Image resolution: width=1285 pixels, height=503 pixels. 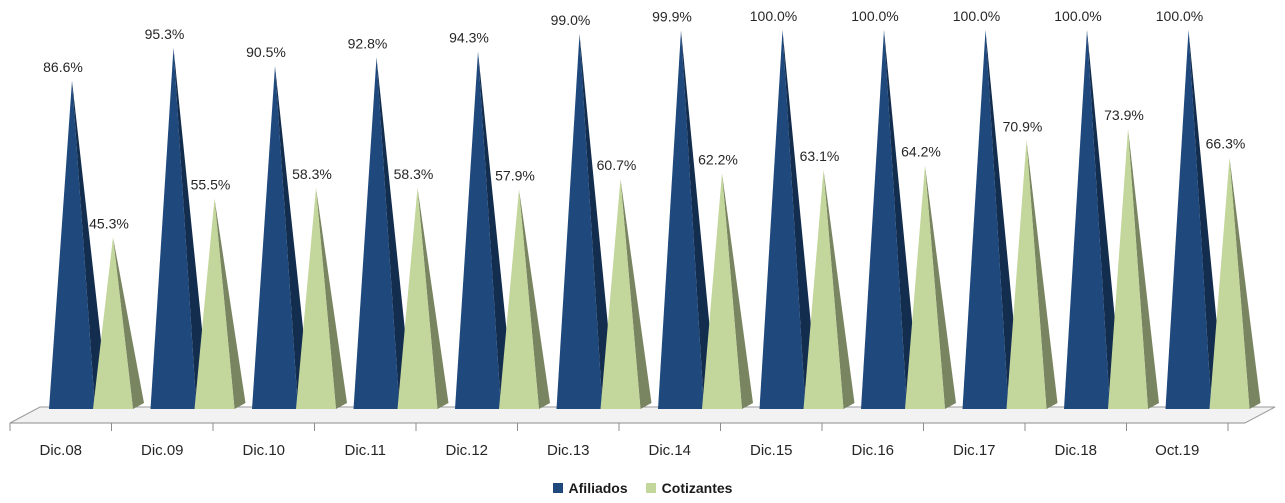 I want to click on x-tick-label: Dic.16, so click(x=872, y=450).